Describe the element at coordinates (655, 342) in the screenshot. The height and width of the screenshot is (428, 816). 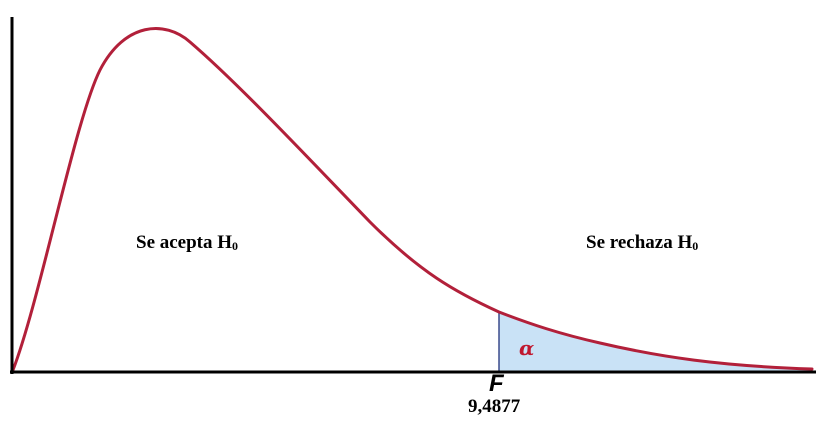
I see `rejection-region-shading` at that location.